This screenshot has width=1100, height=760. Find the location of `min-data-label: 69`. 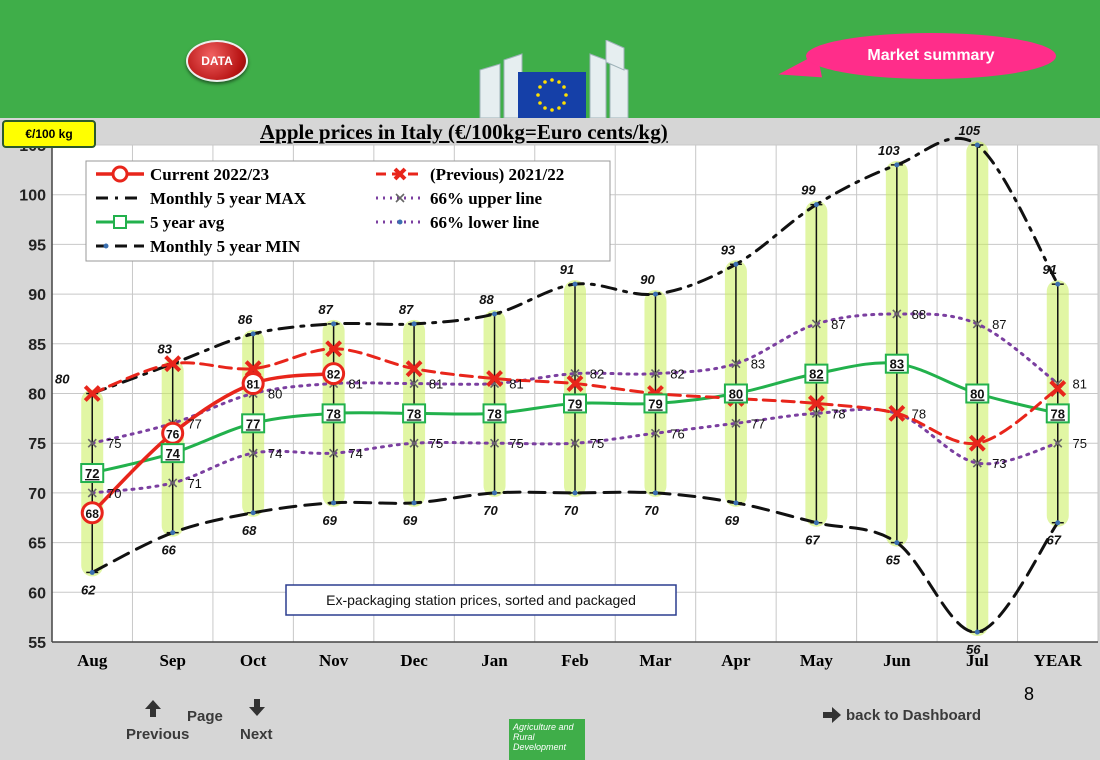

min-data-label: 69 is located at coordinates (410, 520).